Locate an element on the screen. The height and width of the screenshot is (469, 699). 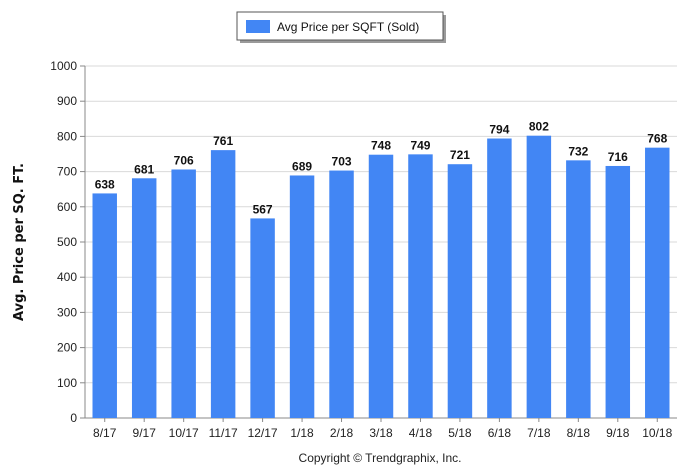
y-tick-label: 600 is located at coordinates (67, 207).